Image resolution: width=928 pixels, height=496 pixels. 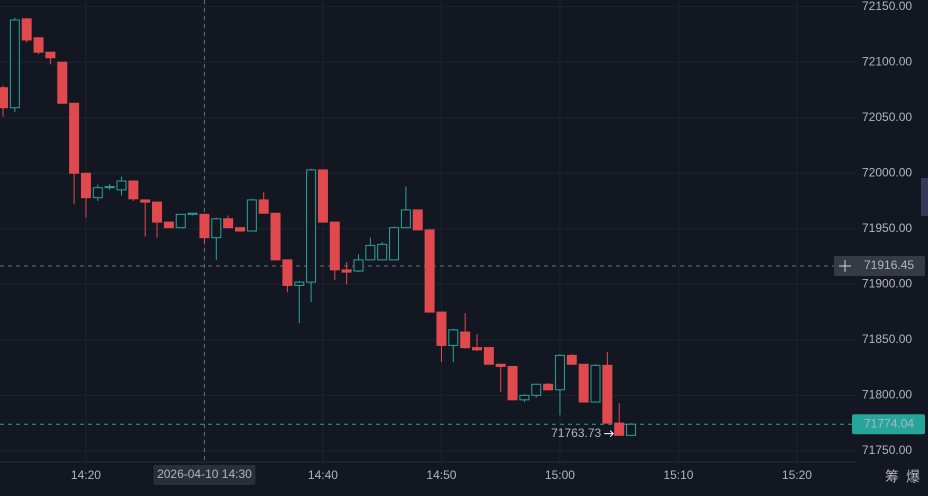 I want to click on y-tick-label: 71950.00, so click(x=887, y=228).